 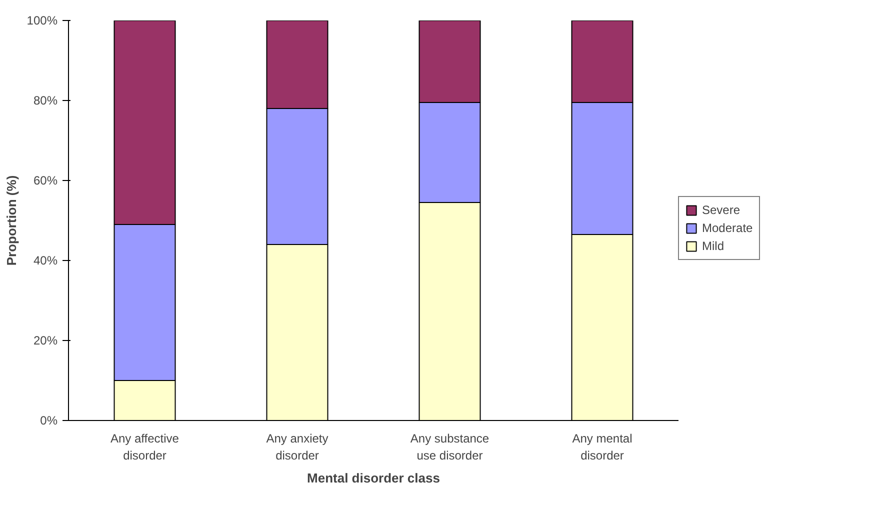 I want to click on legend-label: Moderate, so click(x=727, y=228).